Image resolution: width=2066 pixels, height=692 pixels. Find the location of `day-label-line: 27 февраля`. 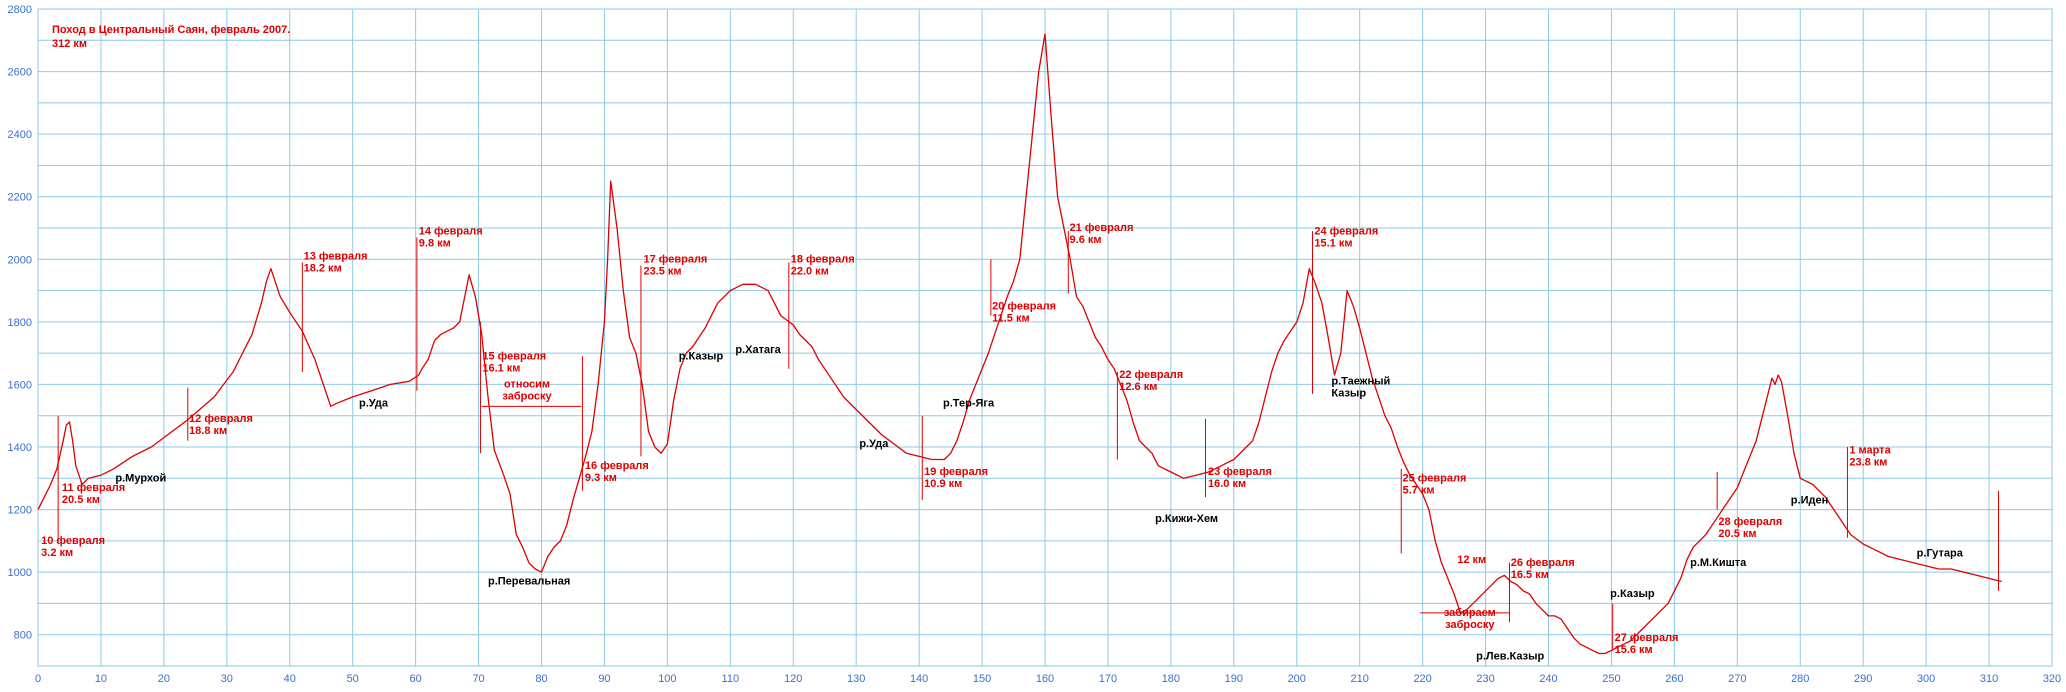

day-label-line: 27 февраля is located at coordinates (1647, 638).